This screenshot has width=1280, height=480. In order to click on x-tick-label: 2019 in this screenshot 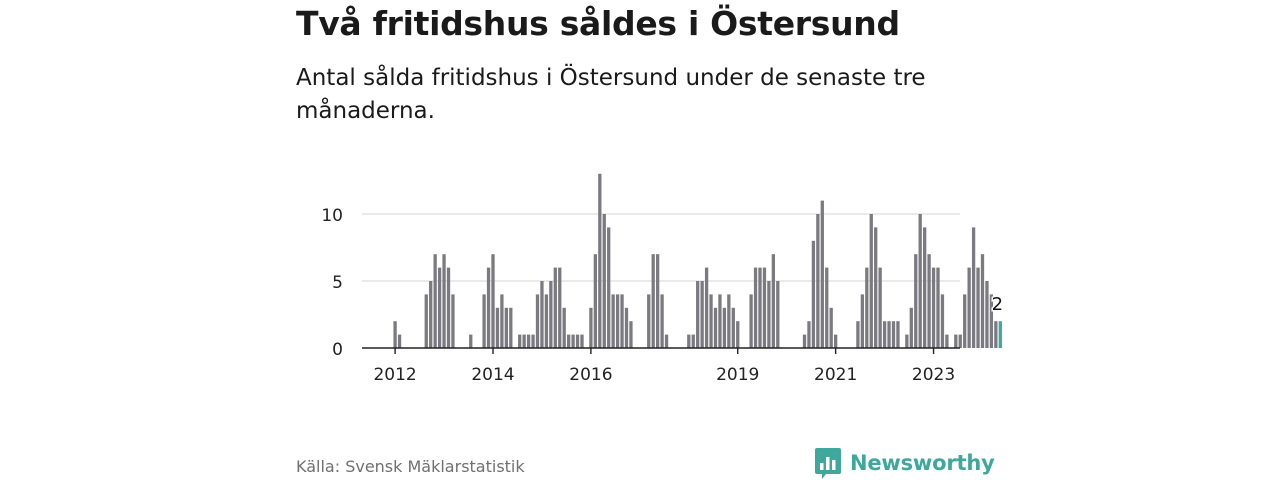, I will do `click(737, 375)`.